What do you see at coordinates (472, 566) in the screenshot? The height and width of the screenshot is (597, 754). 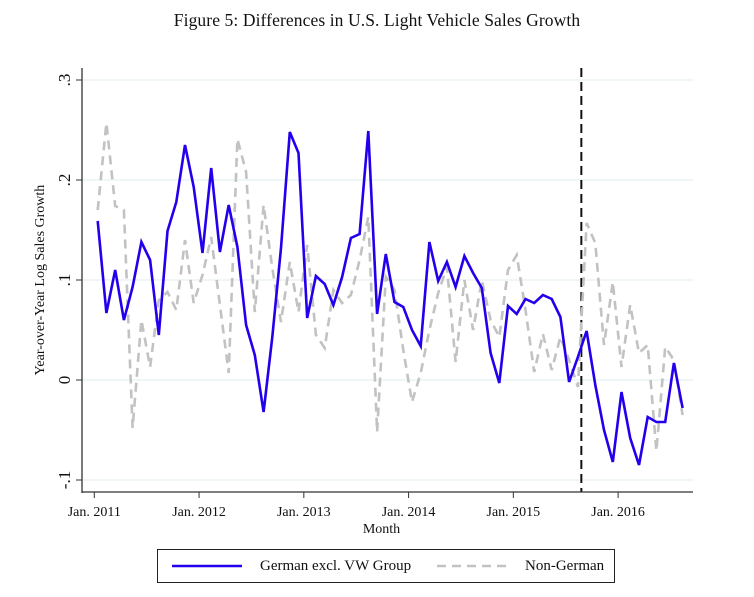 I see `legend-swatch-dashed` at bounding box center [472, 566].